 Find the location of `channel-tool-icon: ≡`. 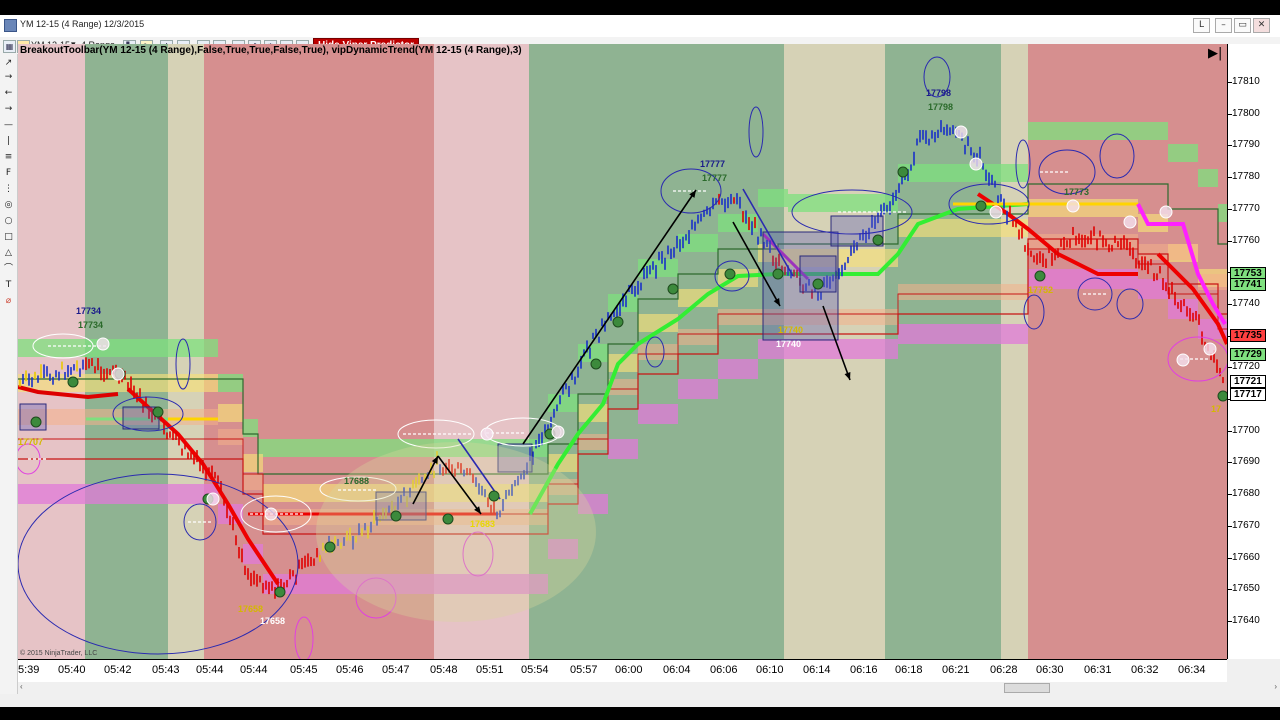

channel-tool-icon: ≡ is located at coordinates (8, 157).